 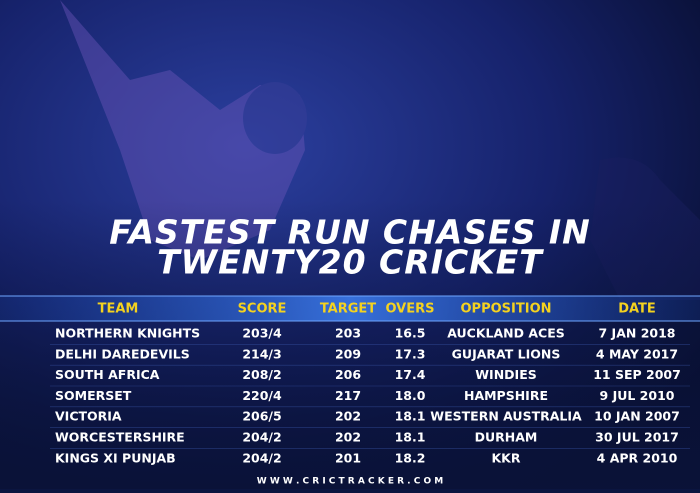 What do you see at coordinates (88, 416) in the screenshot?
I see `table-cell: VICTORIA` at bounding box center [88, 416].